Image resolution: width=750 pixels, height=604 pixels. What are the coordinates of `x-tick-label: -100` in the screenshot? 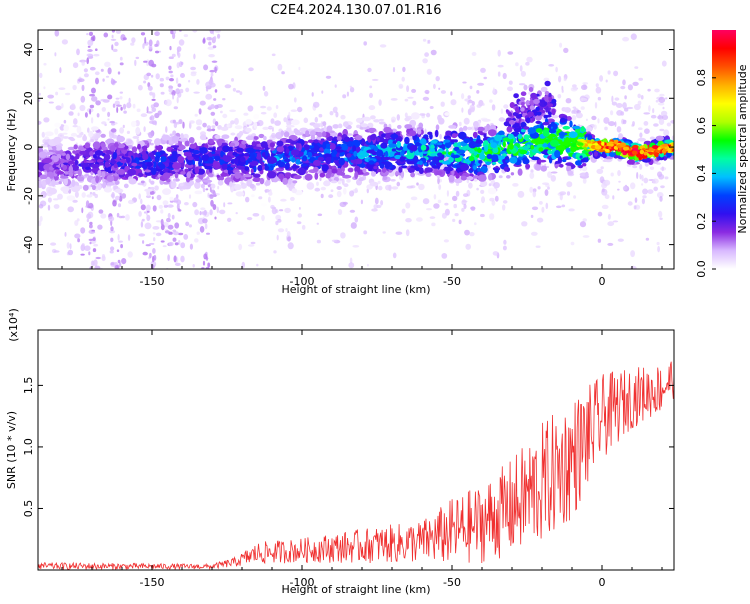 It's located at (302, 582).